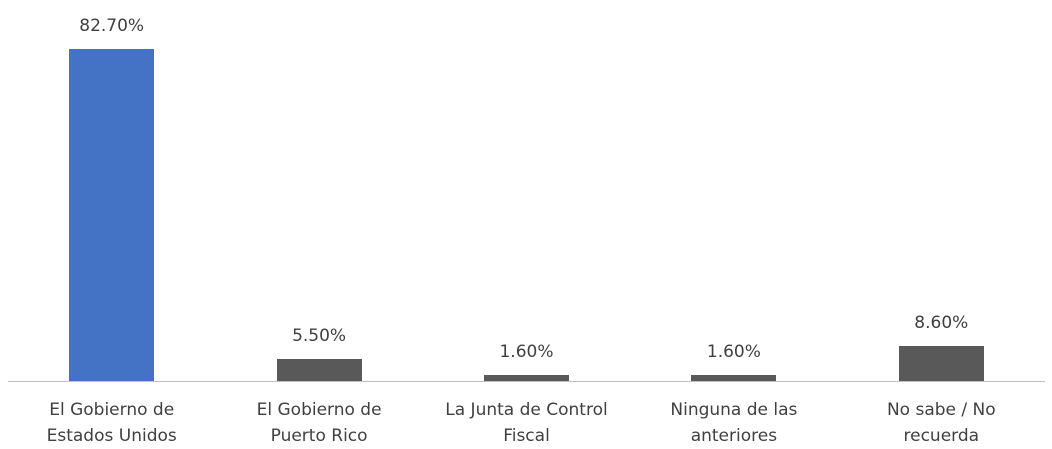 The width and height of the screenshot is (1052, 449). I want to click on x-axis, so click(526, 381).